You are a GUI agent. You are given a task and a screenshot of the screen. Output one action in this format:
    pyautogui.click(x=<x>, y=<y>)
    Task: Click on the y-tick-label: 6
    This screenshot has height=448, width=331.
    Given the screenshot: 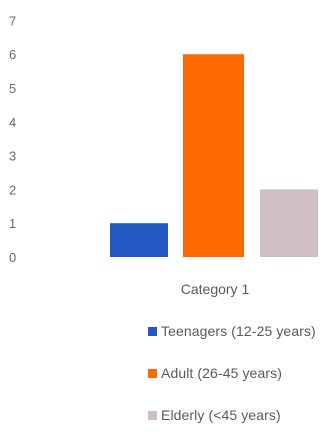 What is the action you would take?
    pyautogui.click(x=12, y=54)
    